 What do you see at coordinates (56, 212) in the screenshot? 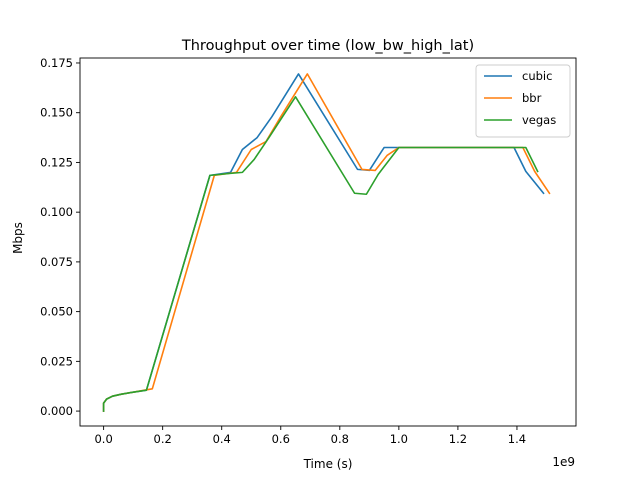
I see `y-tick-label: 0.100` at bounding box center [56, 212].